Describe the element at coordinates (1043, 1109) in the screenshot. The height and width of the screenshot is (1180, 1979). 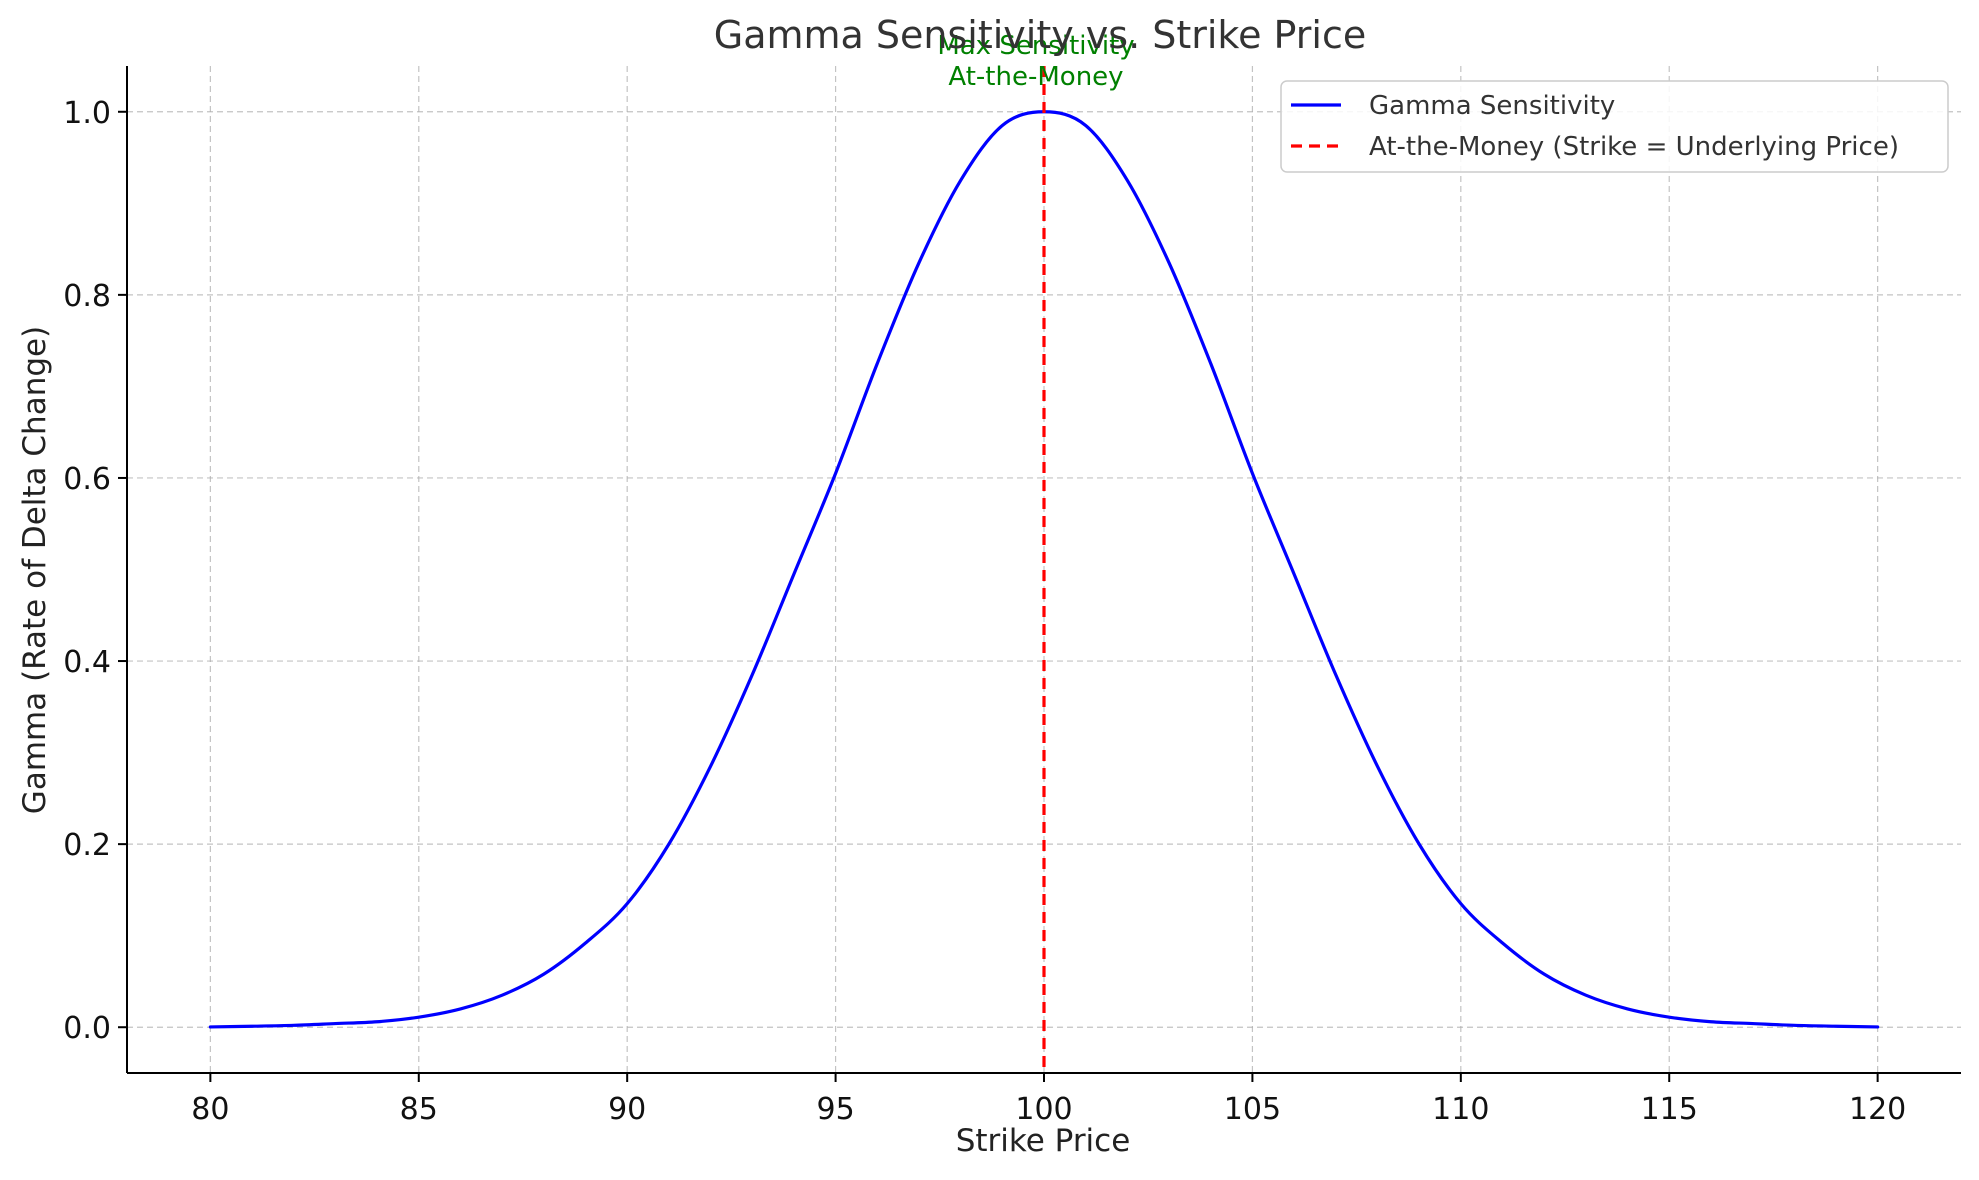
I see `x-tick-label-4: 100` at that location.